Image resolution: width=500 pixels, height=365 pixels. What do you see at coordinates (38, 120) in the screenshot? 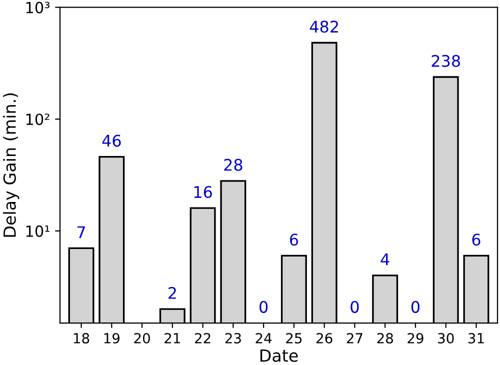
I see `y-tick-label: 10²` at bounding box center [38, 120].